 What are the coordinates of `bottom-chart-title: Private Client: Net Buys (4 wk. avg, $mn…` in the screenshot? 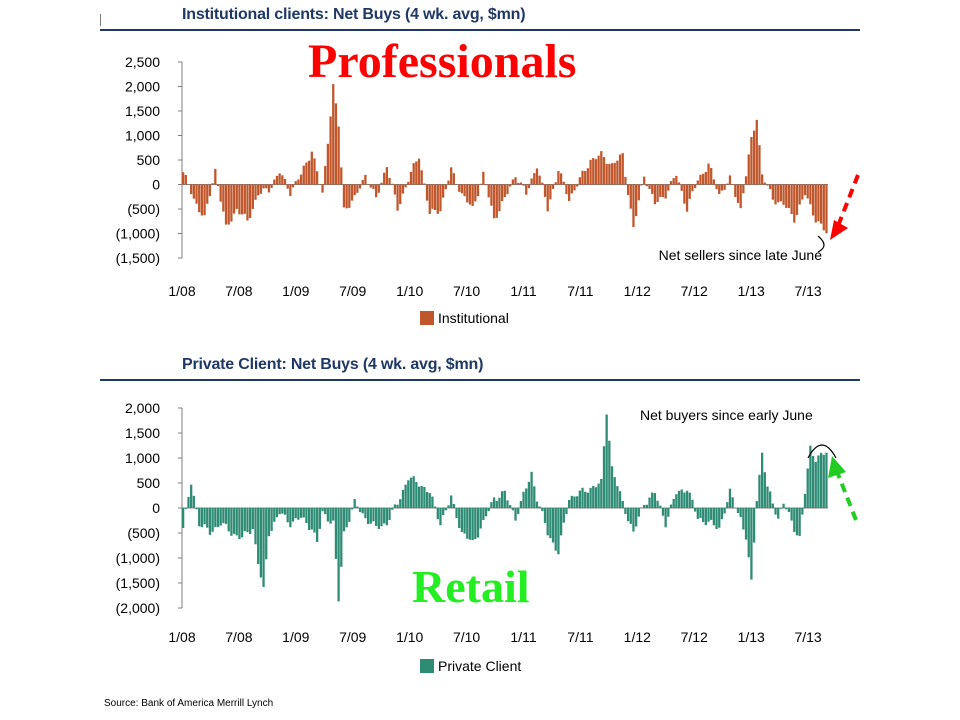 It's located at (333, 364).